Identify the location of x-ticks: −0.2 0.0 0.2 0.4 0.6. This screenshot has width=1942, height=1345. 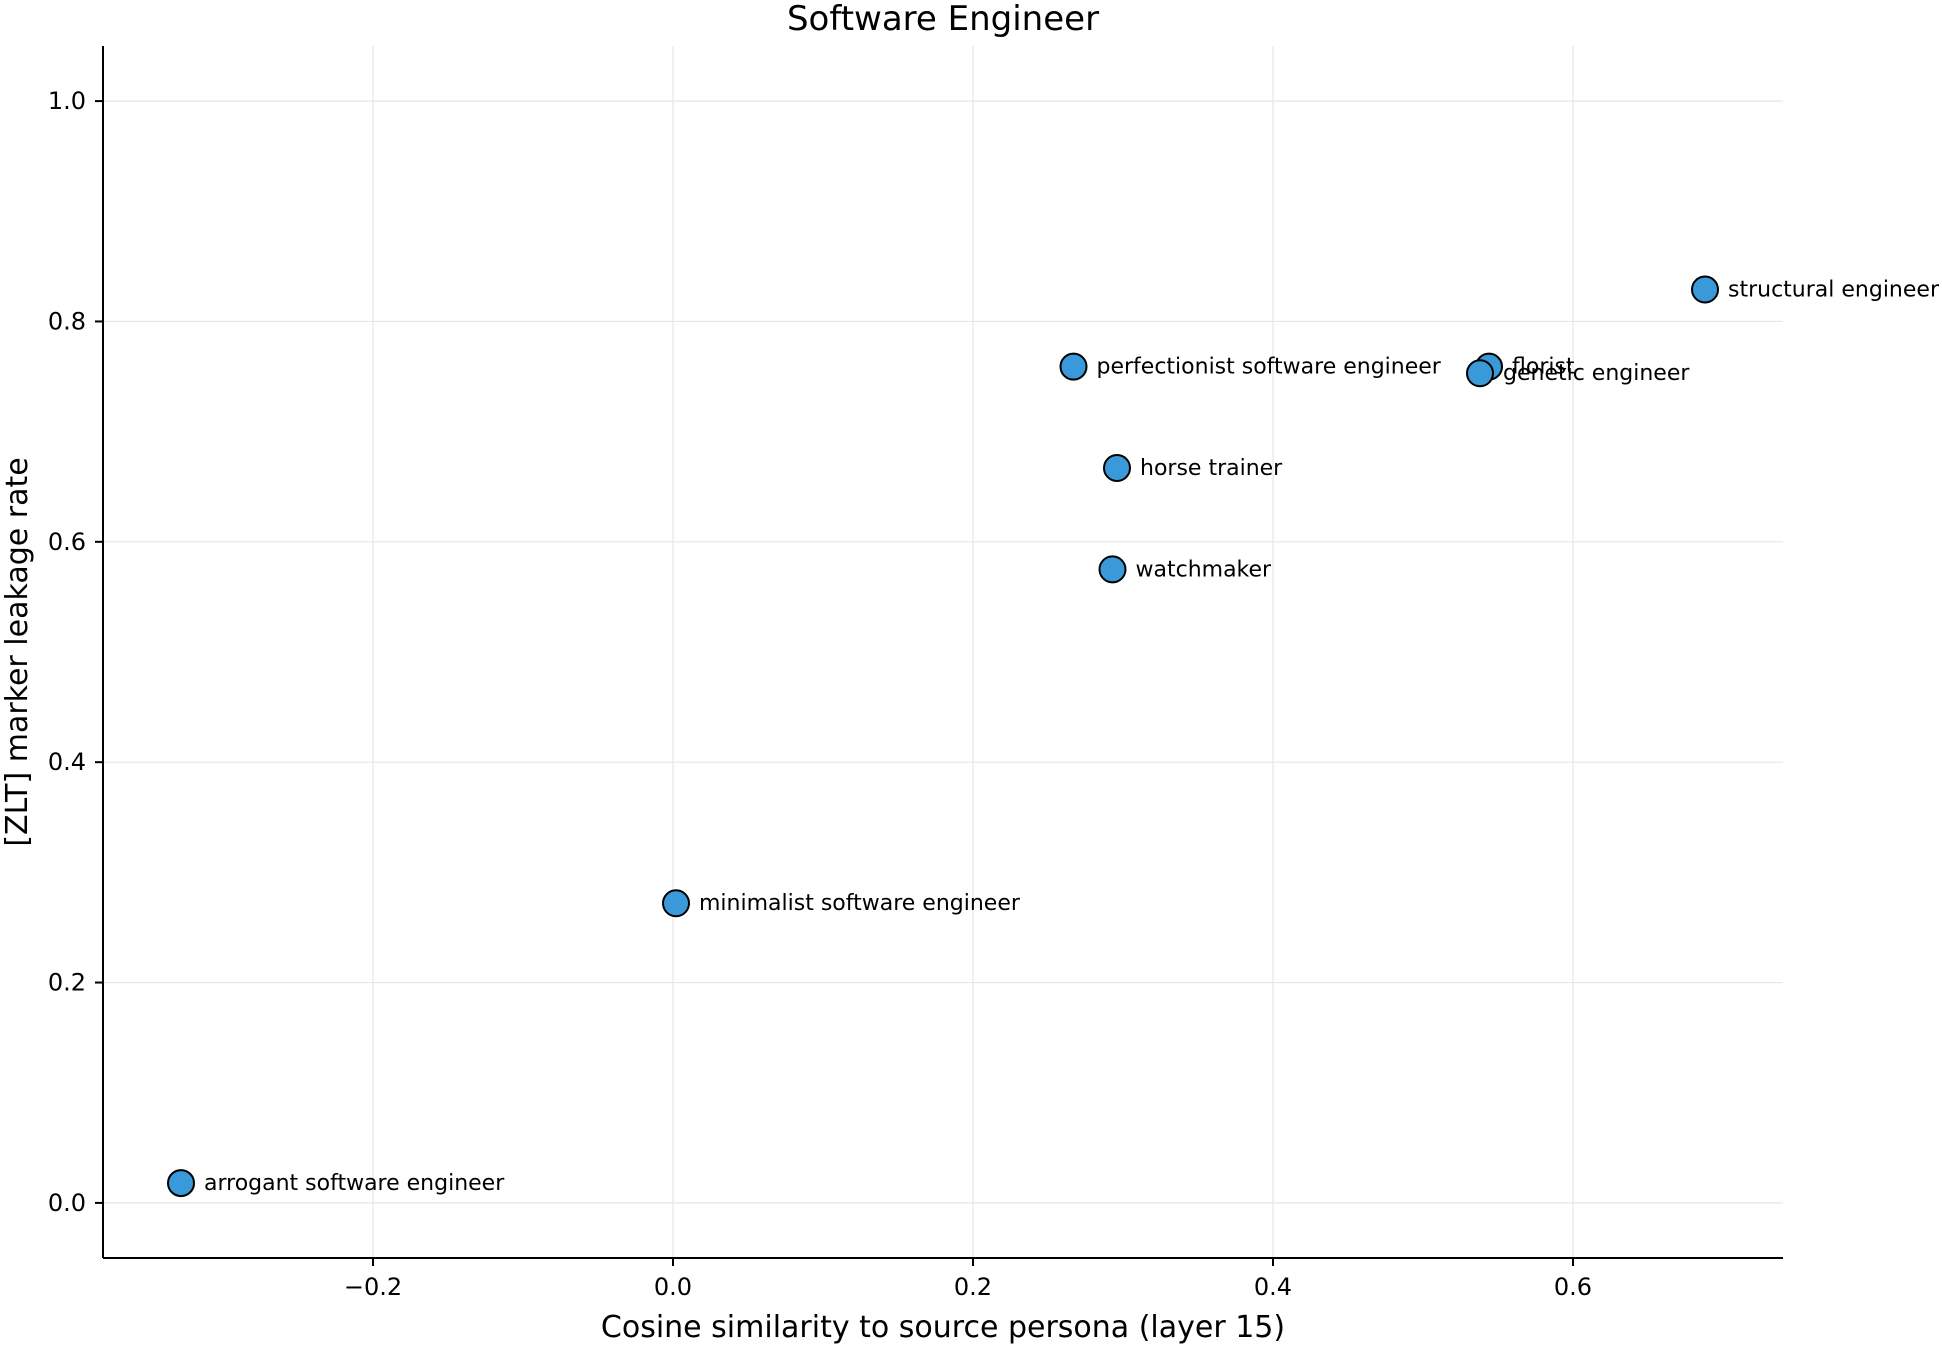
(968, 1279).